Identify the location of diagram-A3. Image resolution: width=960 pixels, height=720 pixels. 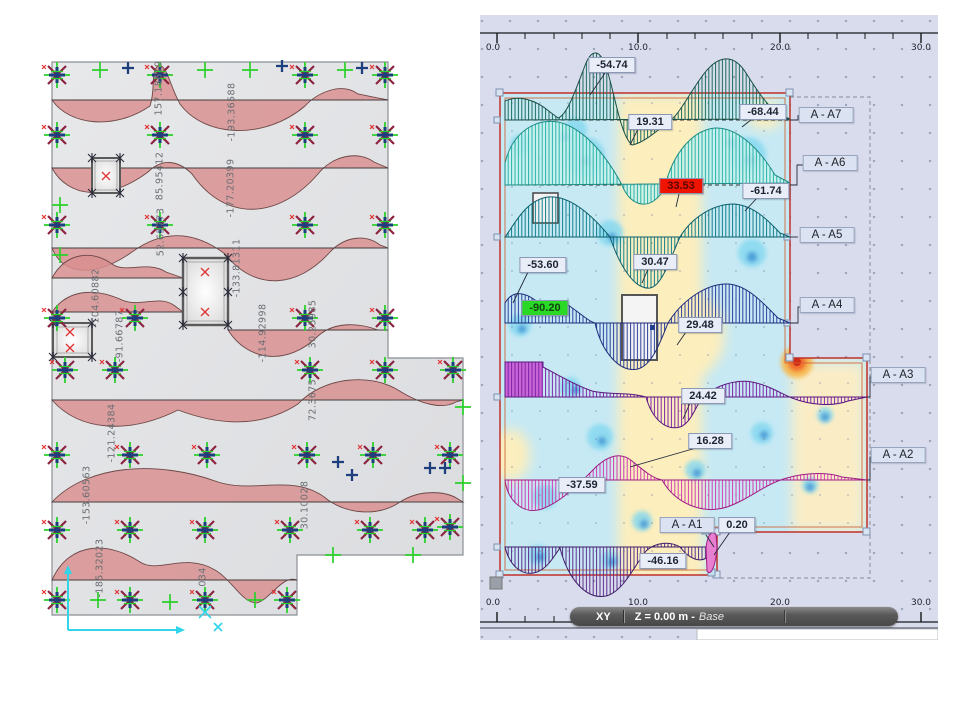
(686, 395).